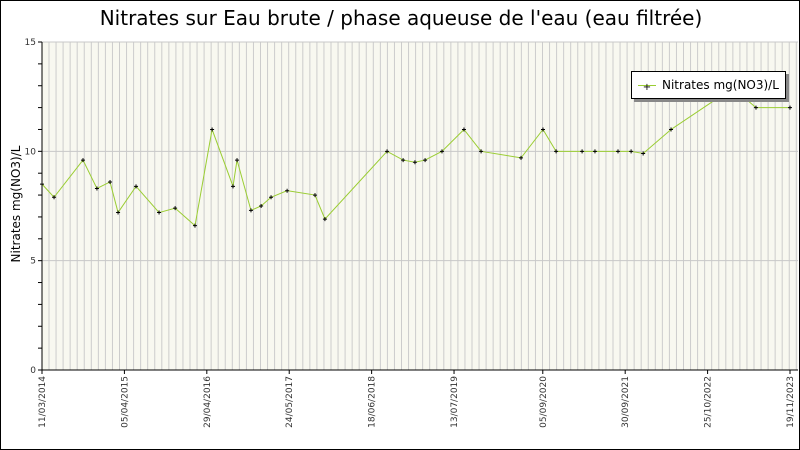 The width and height of the screenshot is (800, 450). What do you see at coordinates (709, 402) in the screenshot?
I see `x-tick-label: 25/10/2022` at bounding box center [709, 402].